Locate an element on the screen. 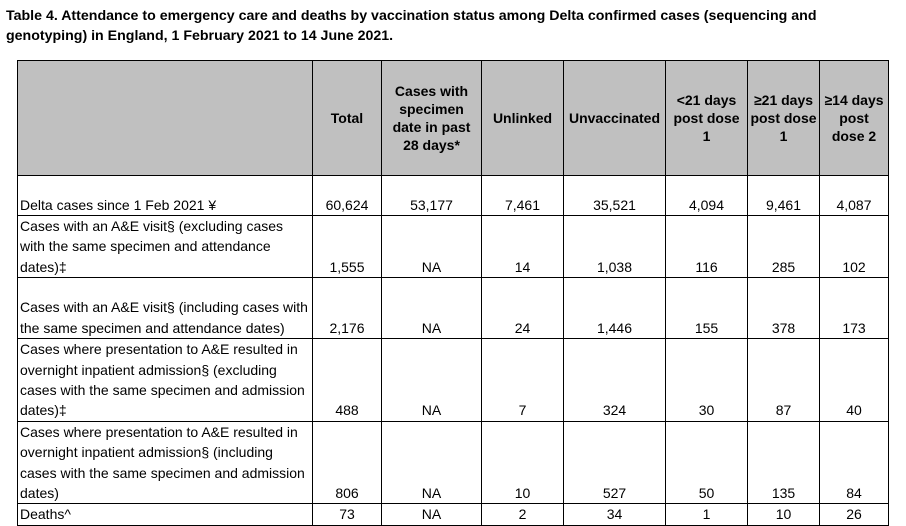 This screenshot has height=526, width=906. cell-value: 155 is located at coordinates (706, 308).